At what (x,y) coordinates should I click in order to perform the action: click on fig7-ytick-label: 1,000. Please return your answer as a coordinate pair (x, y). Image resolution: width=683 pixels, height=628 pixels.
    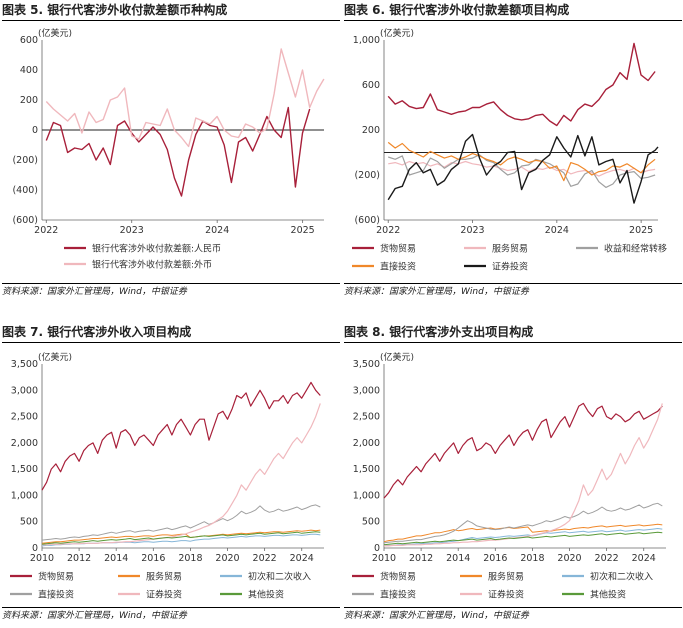
    Looking at the image, I should click on (24, 495).